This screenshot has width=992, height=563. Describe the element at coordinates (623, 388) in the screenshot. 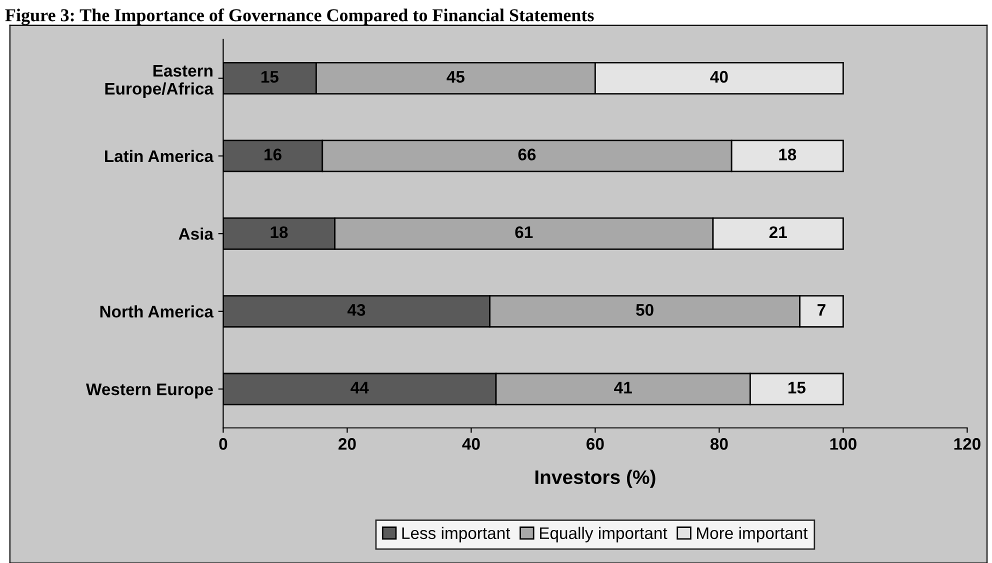

I see `data-label: 41` at that location.